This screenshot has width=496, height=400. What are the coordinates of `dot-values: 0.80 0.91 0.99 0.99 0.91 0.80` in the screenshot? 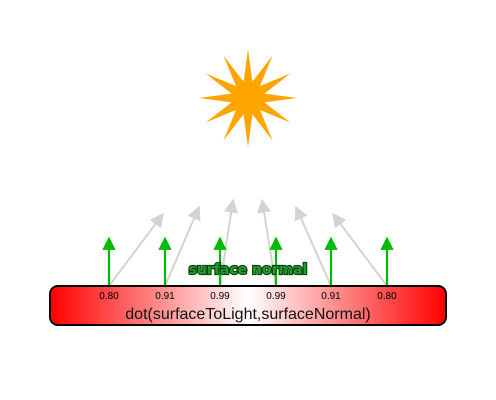 It's located at (248, 296).